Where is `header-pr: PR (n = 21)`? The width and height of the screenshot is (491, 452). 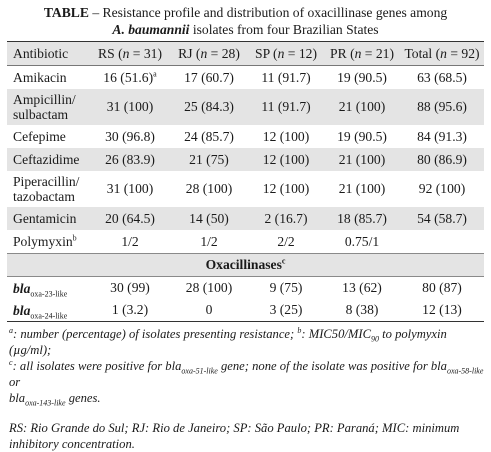
header-pr: PR (n = 21) is located at coordinates (362, 53).